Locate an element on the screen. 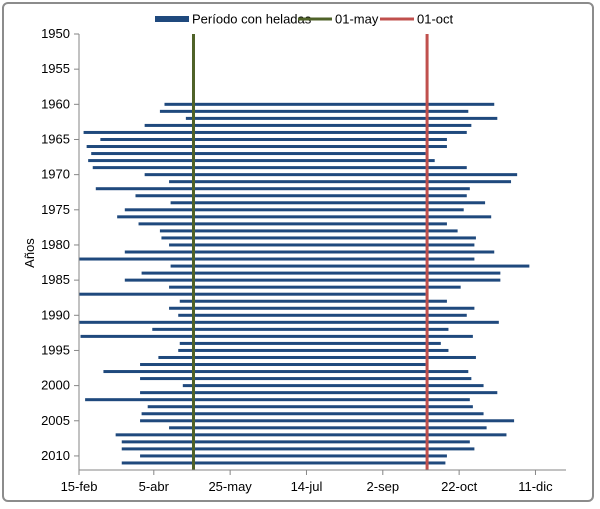 The width and height of the screenshot is (600, 509). frost-period-bar-2009 is located at coordinates (298, 449).